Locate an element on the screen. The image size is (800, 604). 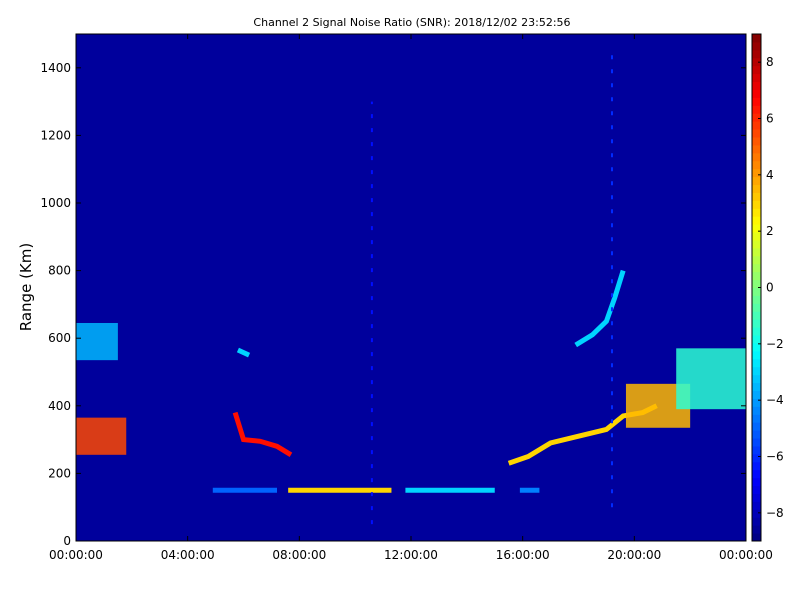
x-tick-label: 12:00:00 is located at coordinates (411, 555).